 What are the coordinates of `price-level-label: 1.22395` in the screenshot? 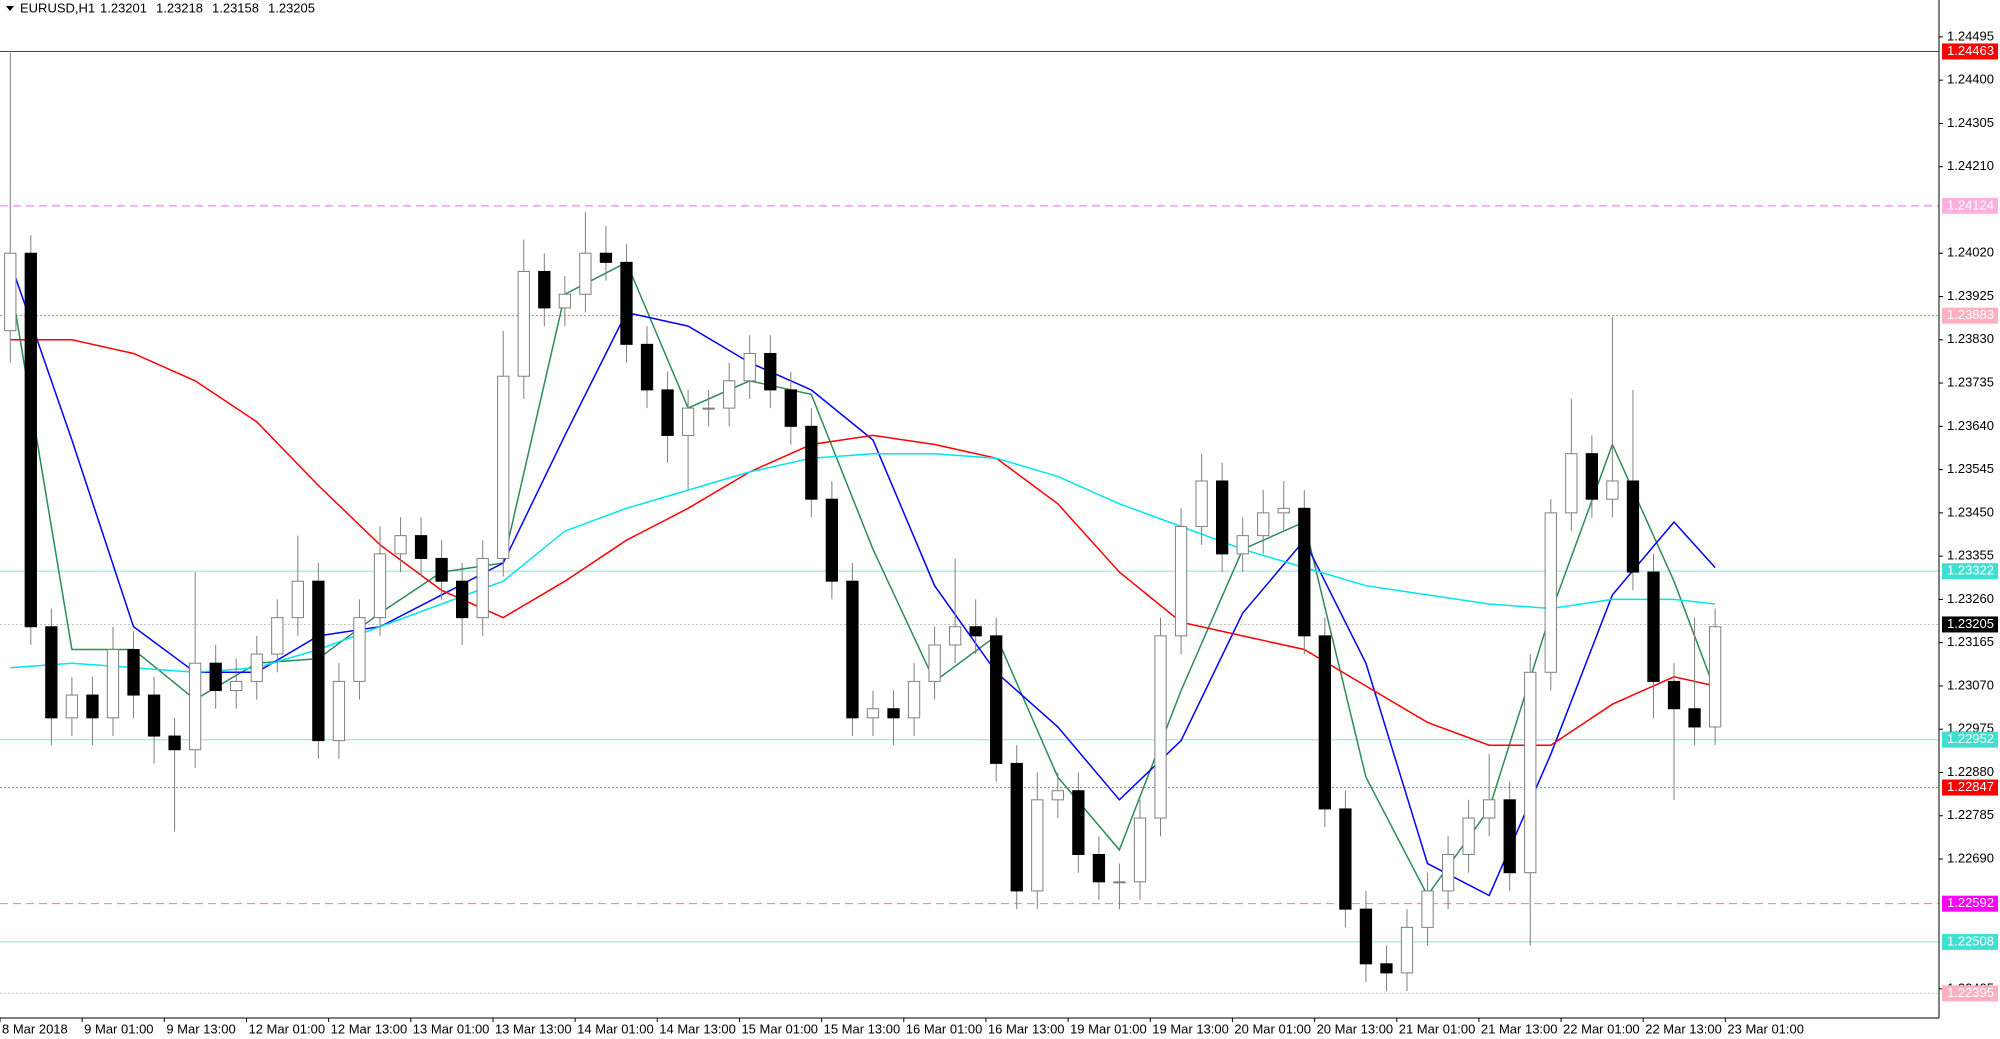 It's located at (1970, 992).